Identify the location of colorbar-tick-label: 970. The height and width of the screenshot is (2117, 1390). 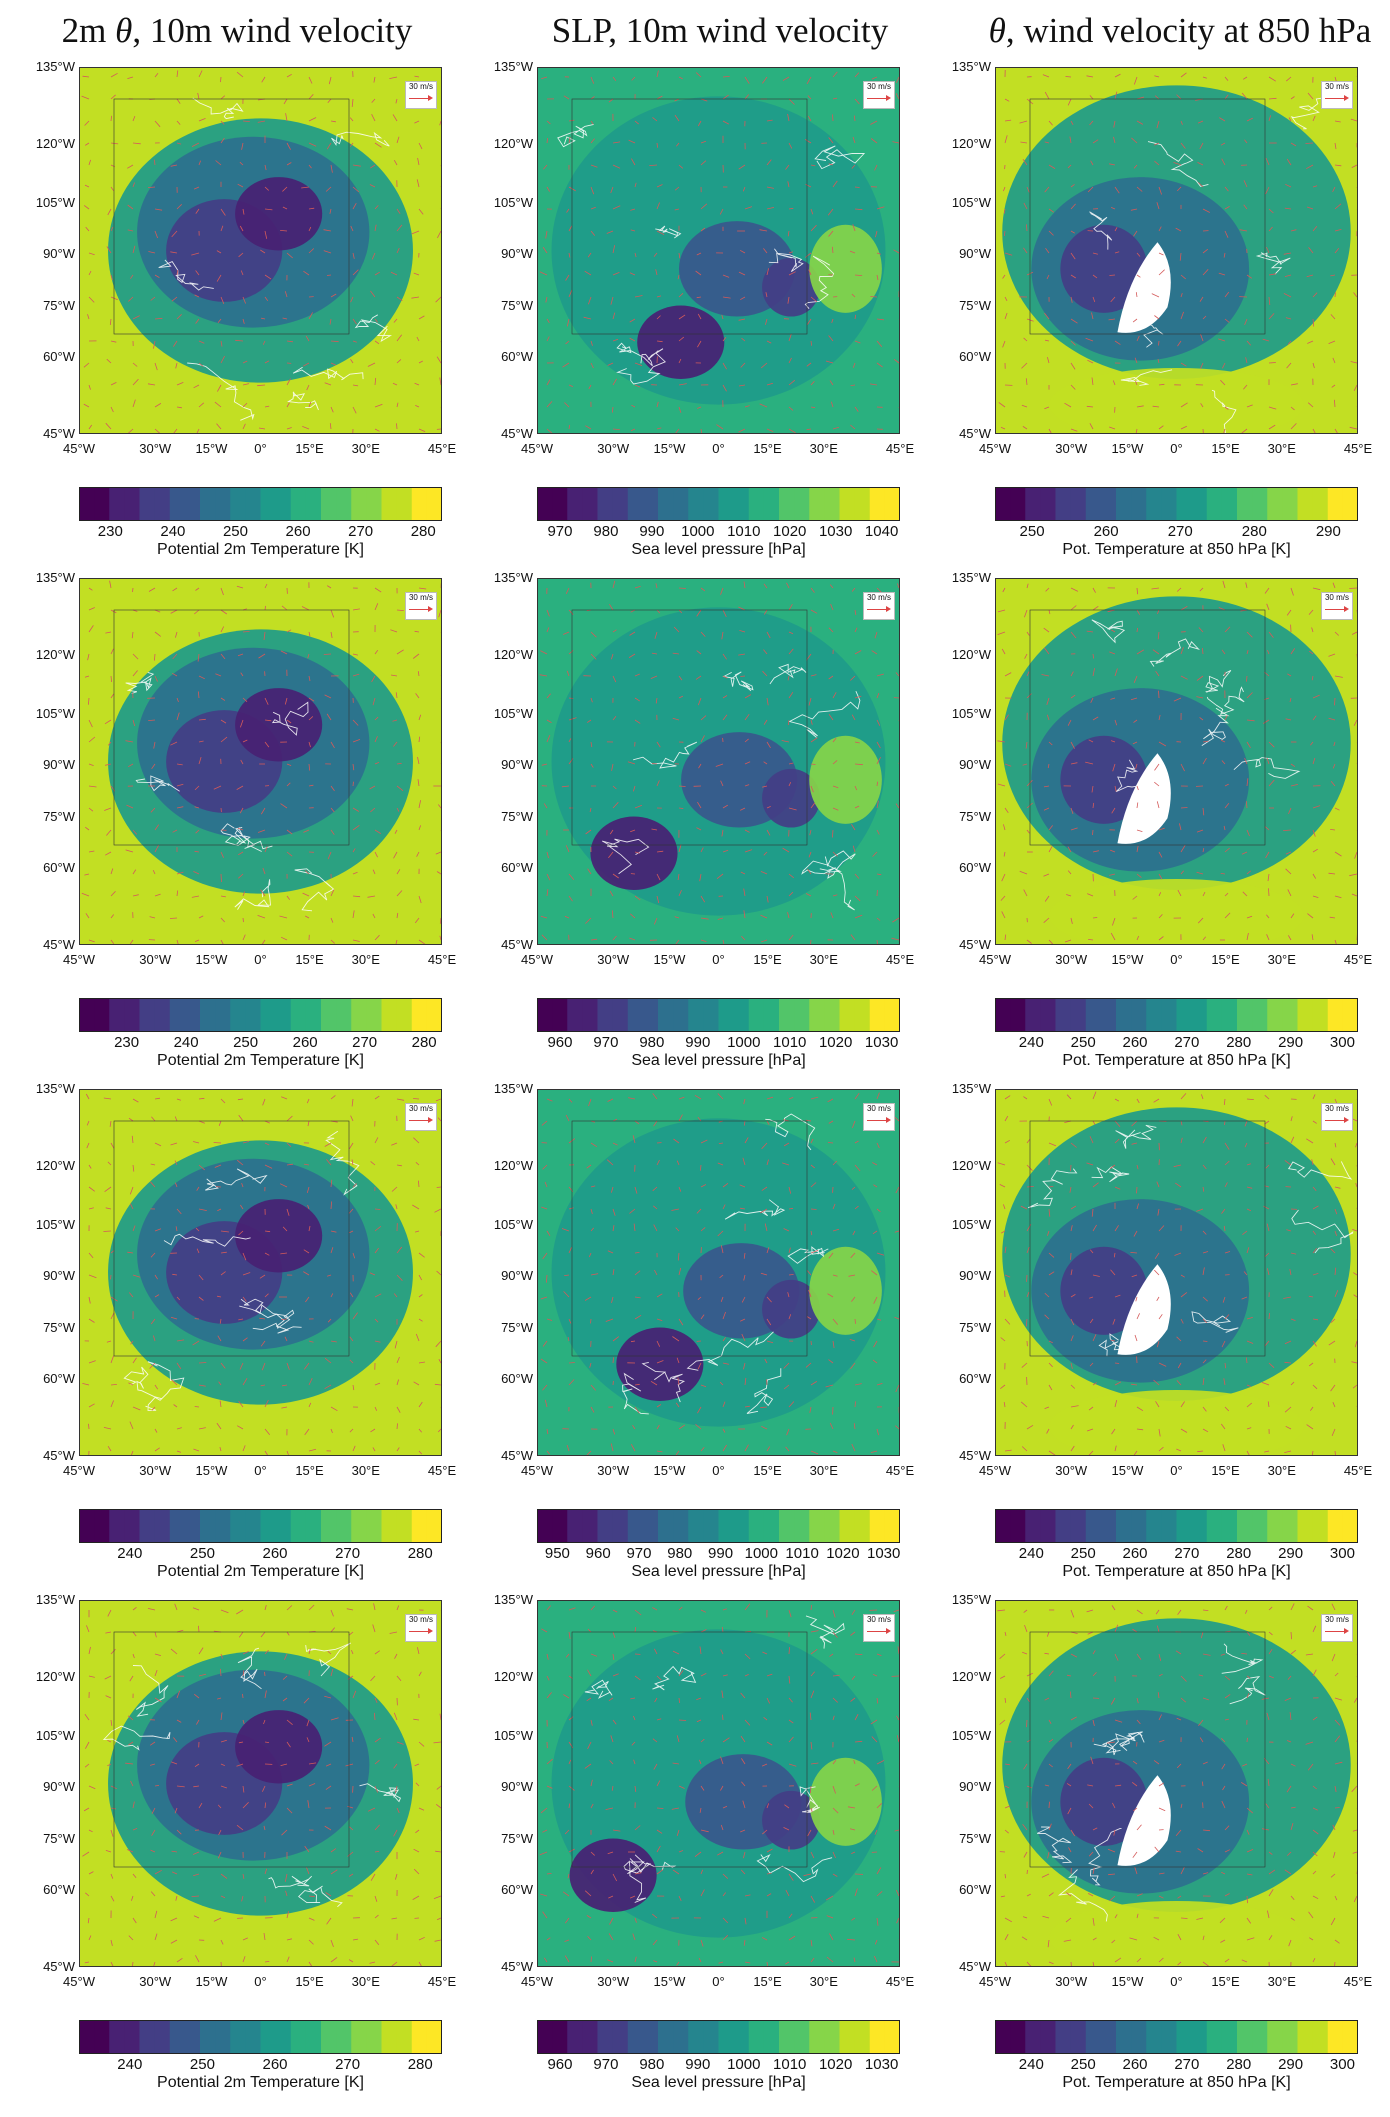
(606, 2064).